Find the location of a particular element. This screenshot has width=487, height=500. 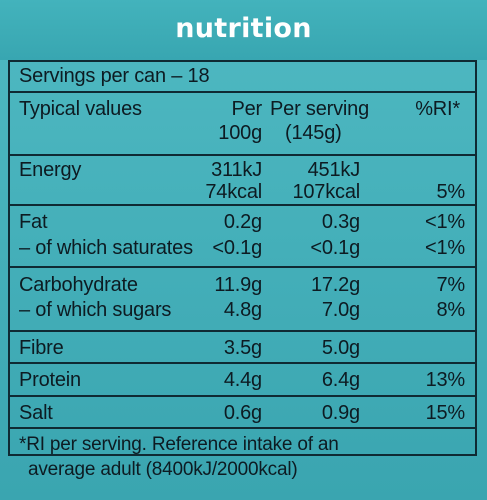

header-per-100g-line1: Per is located at coordinates (246, 109).